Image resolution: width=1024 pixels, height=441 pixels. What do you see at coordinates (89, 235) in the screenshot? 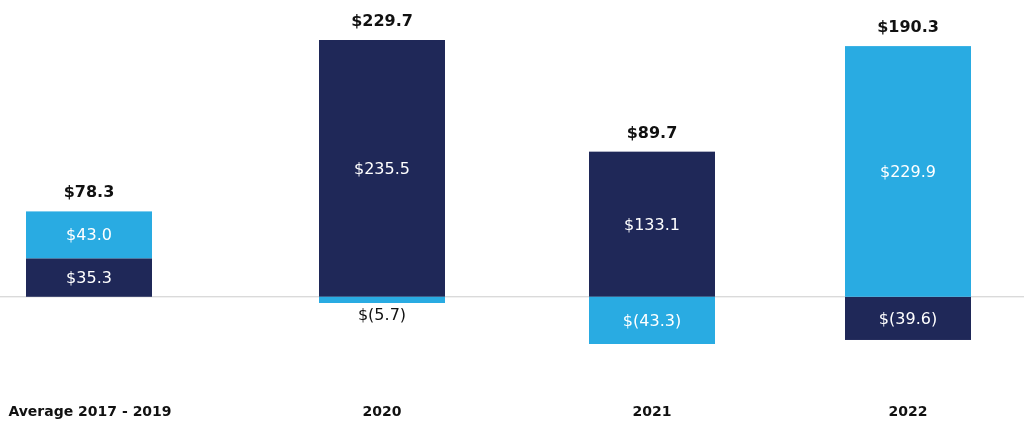
I see `data-label: $43.0` at bounding box center [89, 235].